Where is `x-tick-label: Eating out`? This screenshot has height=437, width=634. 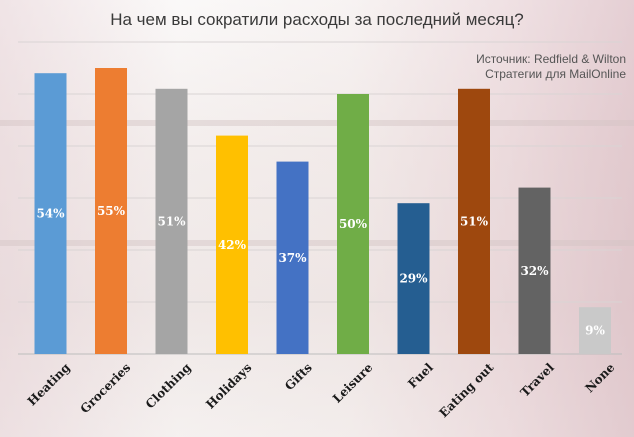
x-tick-label: Eating out is located at coordinates (467, 390).